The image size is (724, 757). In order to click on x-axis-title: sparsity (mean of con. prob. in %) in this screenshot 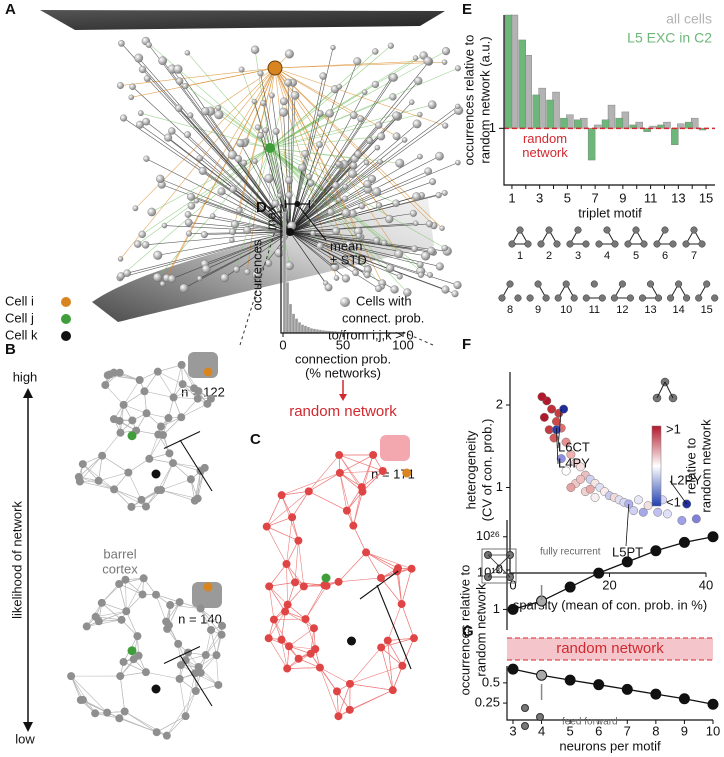, I will do `click(610, 604)`.